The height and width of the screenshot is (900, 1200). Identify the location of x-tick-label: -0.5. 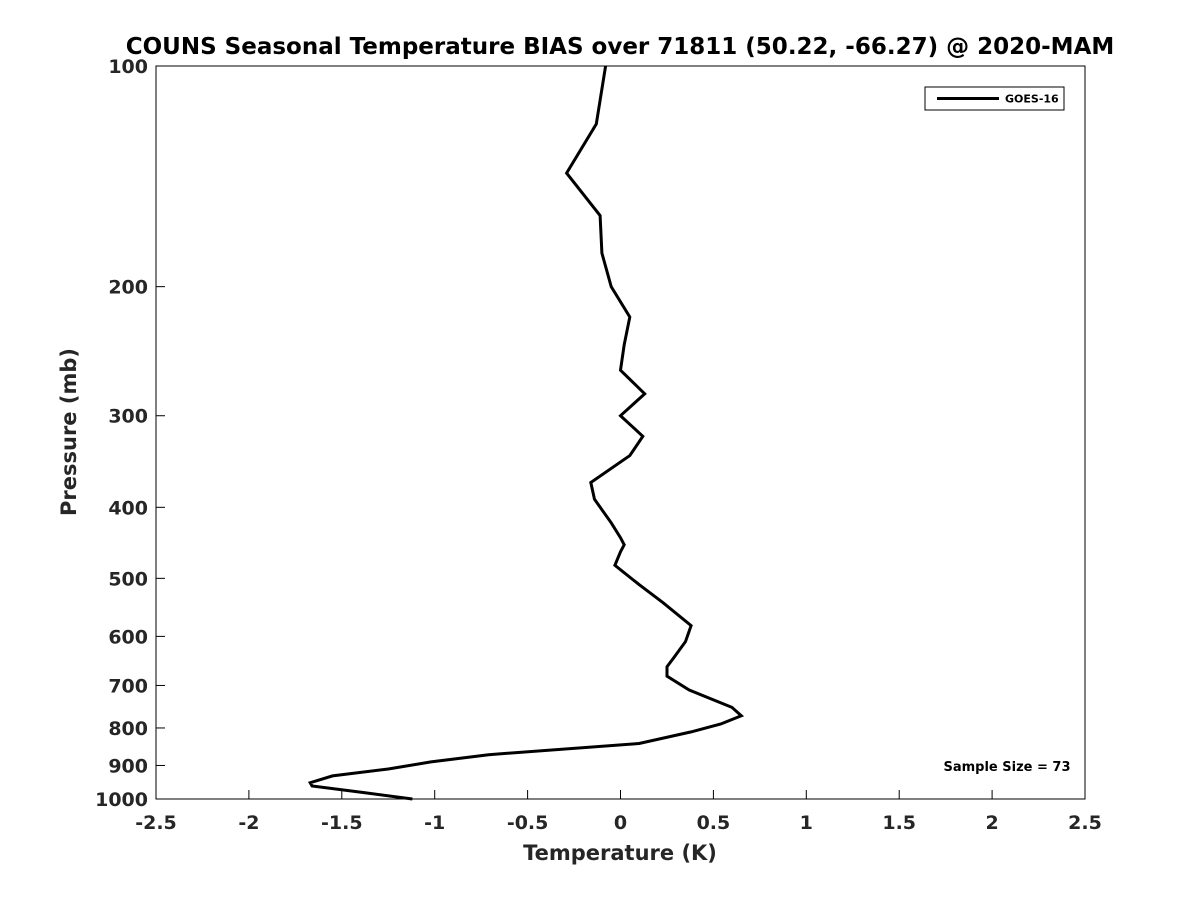
(528, 823).